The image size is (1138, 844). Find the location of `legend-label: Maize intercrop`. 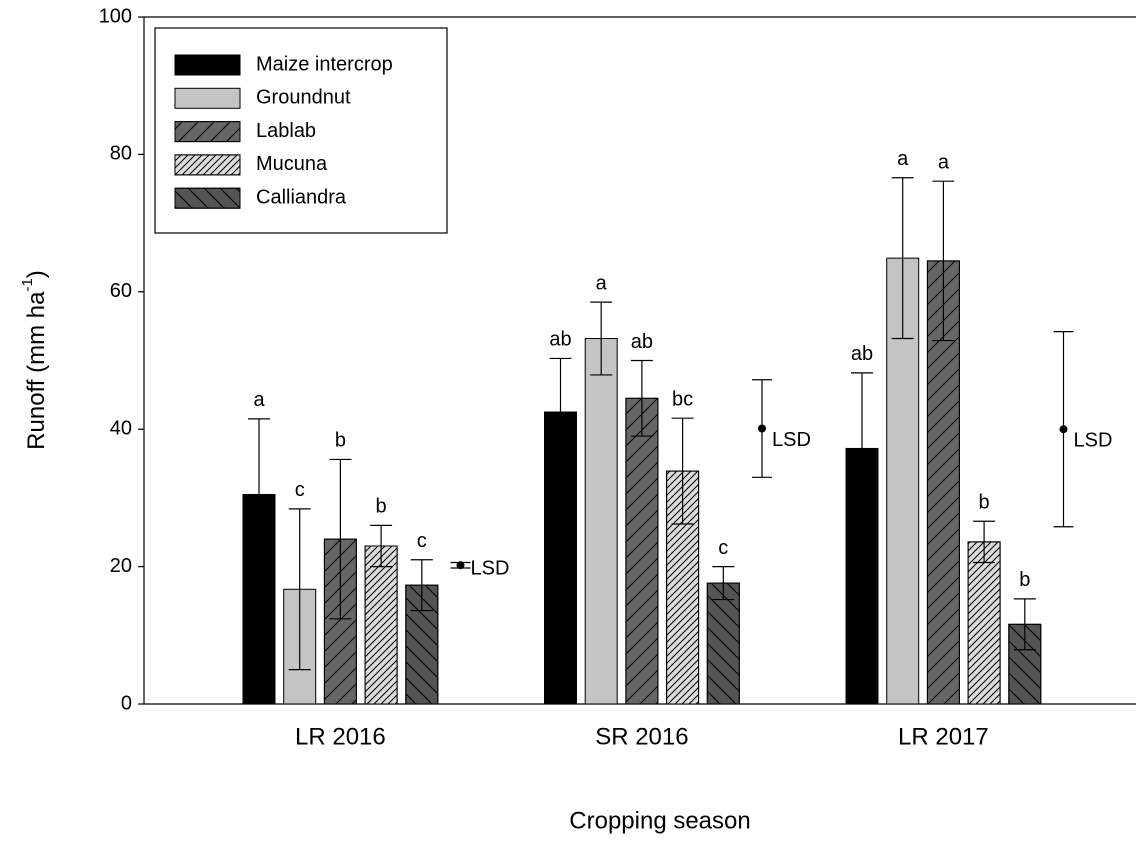

legend-label: Maize intercrop is located at coordinates (324, 64).